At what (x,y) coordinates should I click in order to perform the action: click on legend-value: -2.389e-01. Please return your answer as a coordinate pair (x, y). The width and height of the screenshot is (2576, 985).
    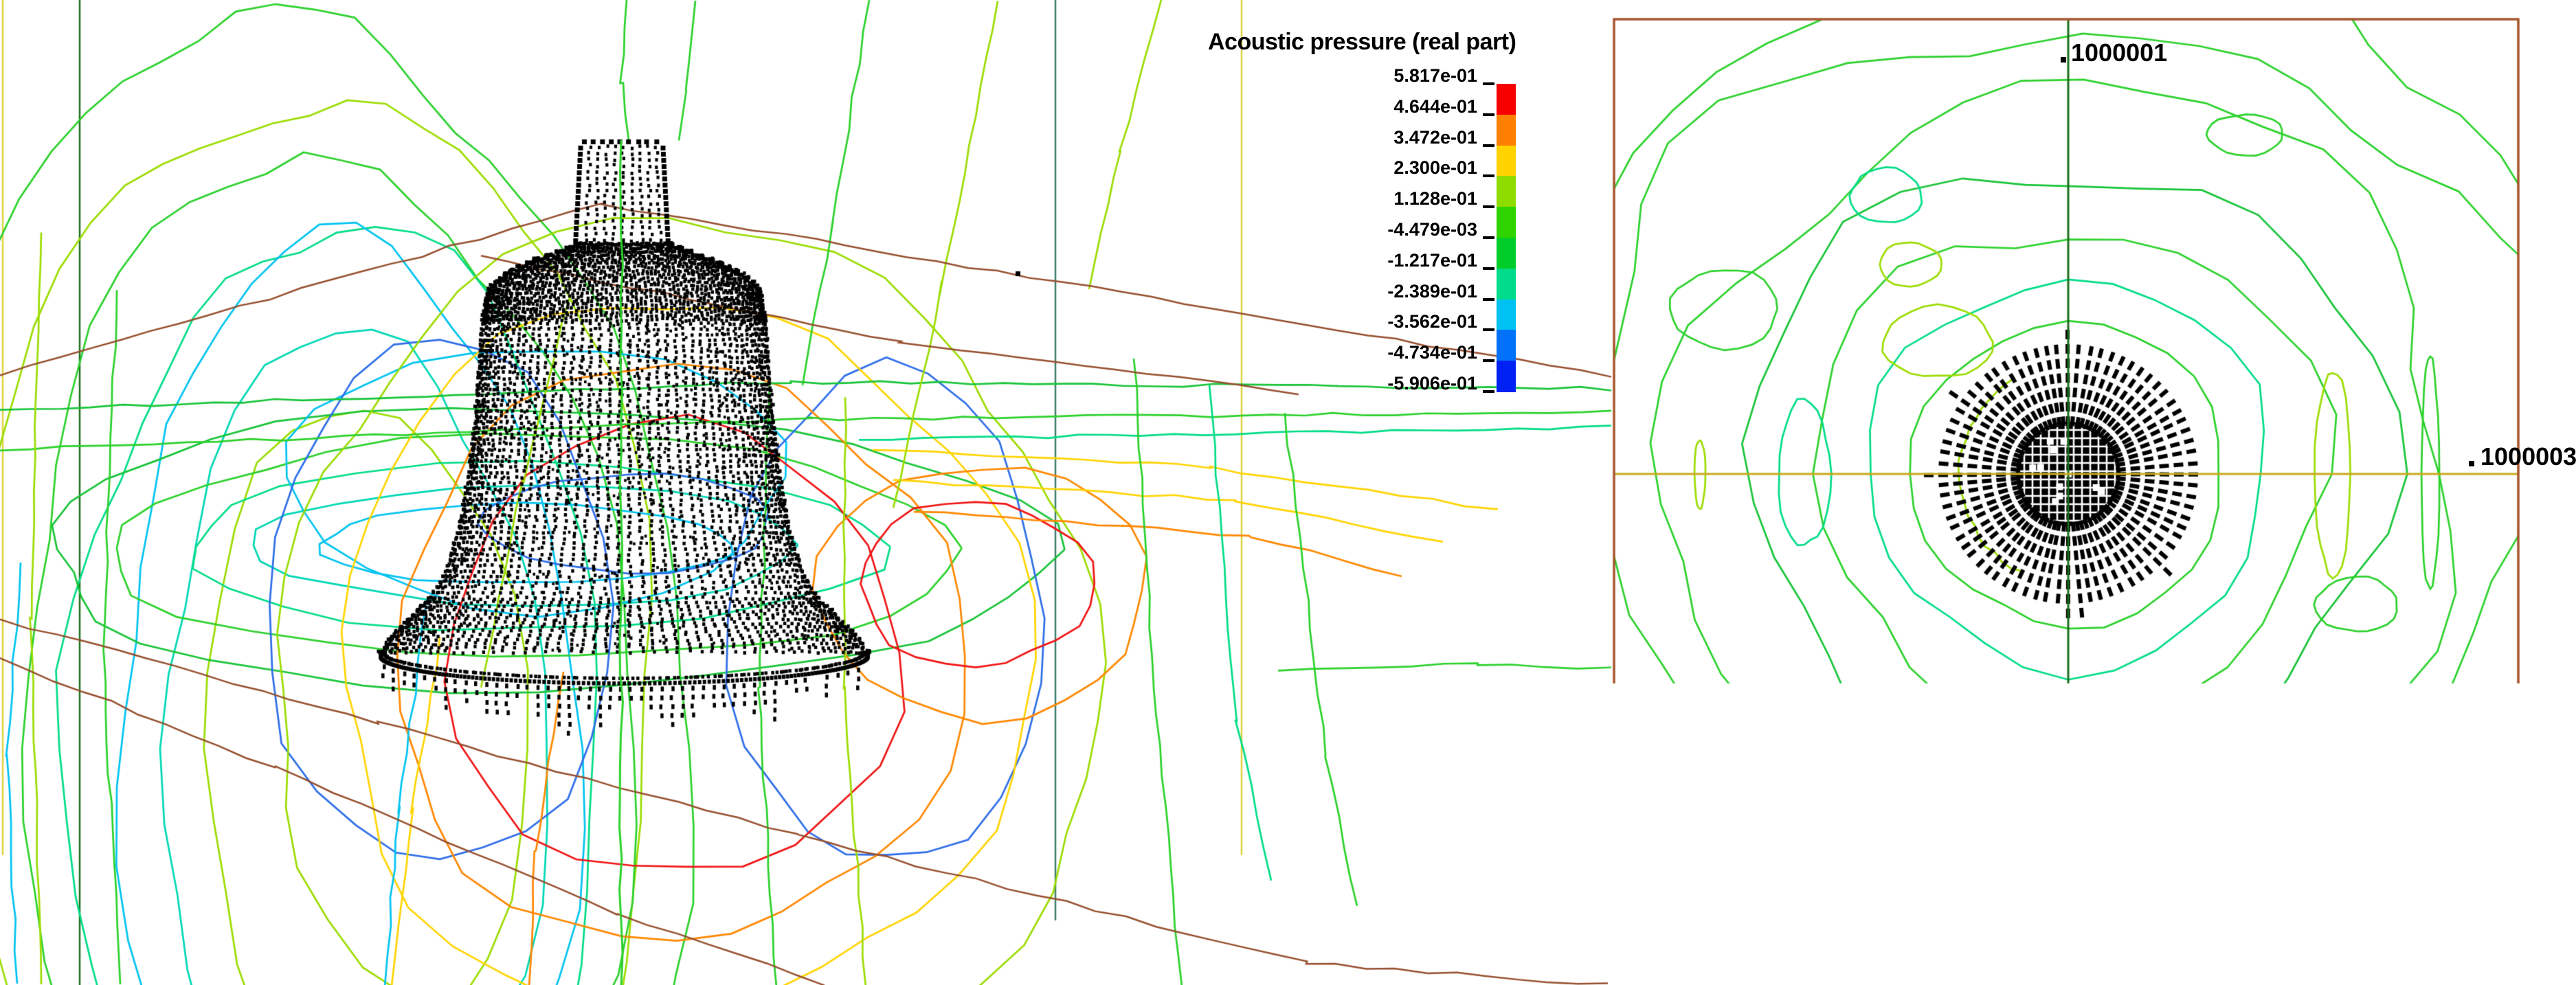
    Looking at the image, I should click on (1432, 291).